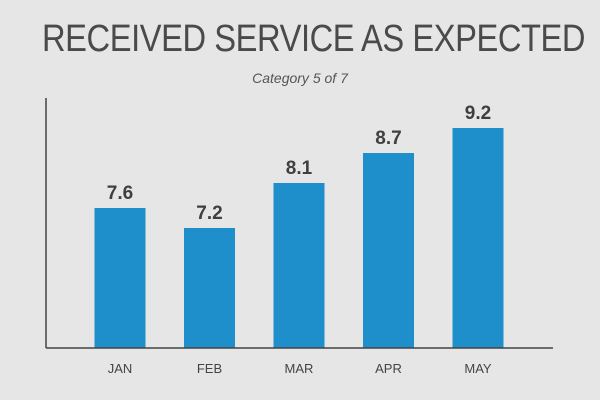 This screenshot has height=400, width=600. Describe the element at coordinates (209, 288) in the screenshot. I see `bar-feb` at that location.